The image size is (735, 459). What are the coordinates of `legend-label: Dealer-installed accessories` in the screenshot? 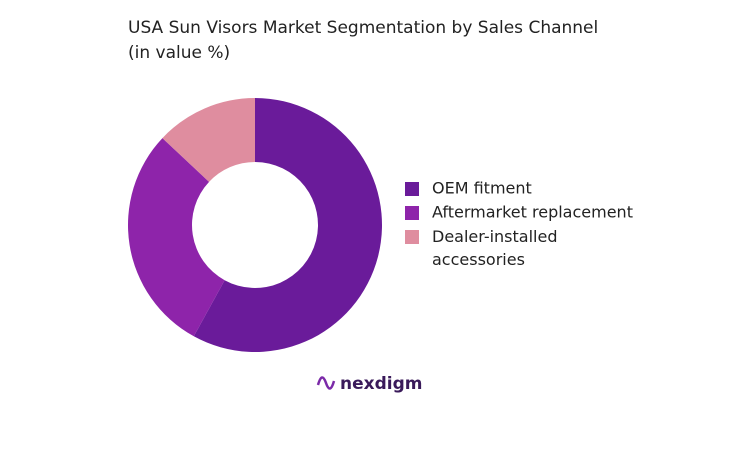 It's located at (494, 248).